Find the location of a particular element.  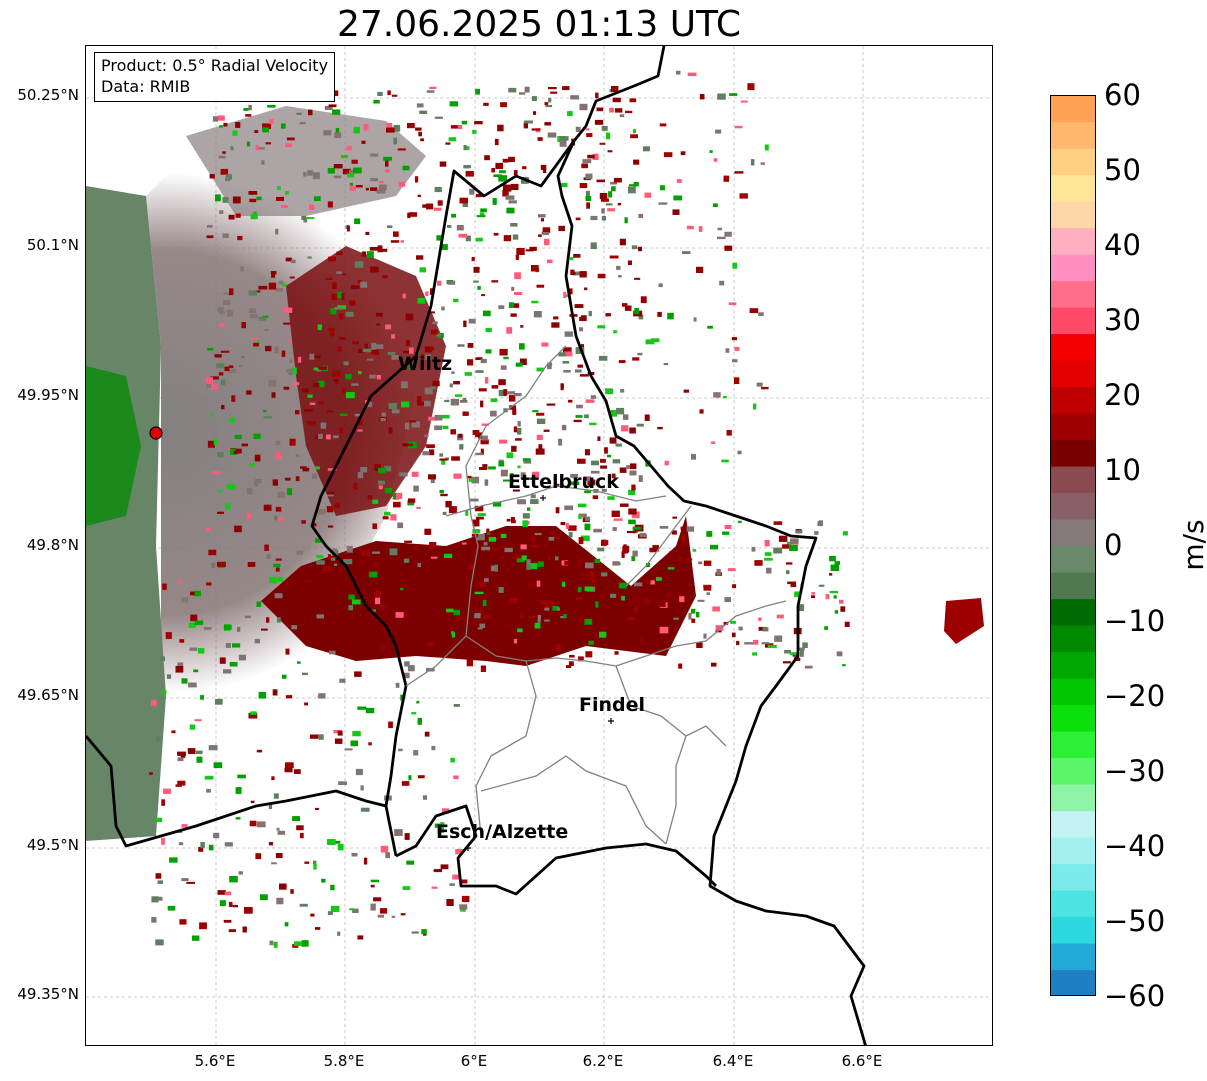

lat-label: 49.95°N is located at coordinates (48, 395).